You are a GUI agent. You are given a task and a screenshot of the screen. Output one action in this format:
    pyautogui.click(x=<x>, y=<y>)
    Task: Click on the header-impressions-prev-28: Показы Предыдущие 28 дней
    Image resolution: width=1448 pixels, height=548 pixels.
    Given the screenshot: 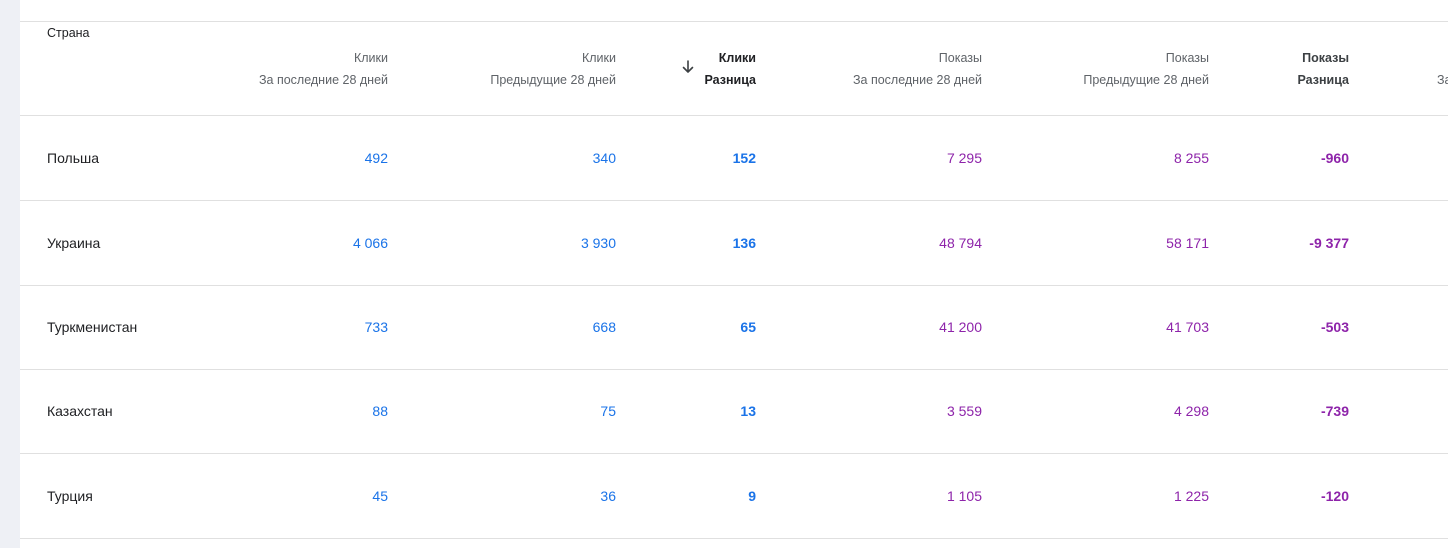 What is the action you would take?
    pyautogui.click(x=1146, y=68)
    